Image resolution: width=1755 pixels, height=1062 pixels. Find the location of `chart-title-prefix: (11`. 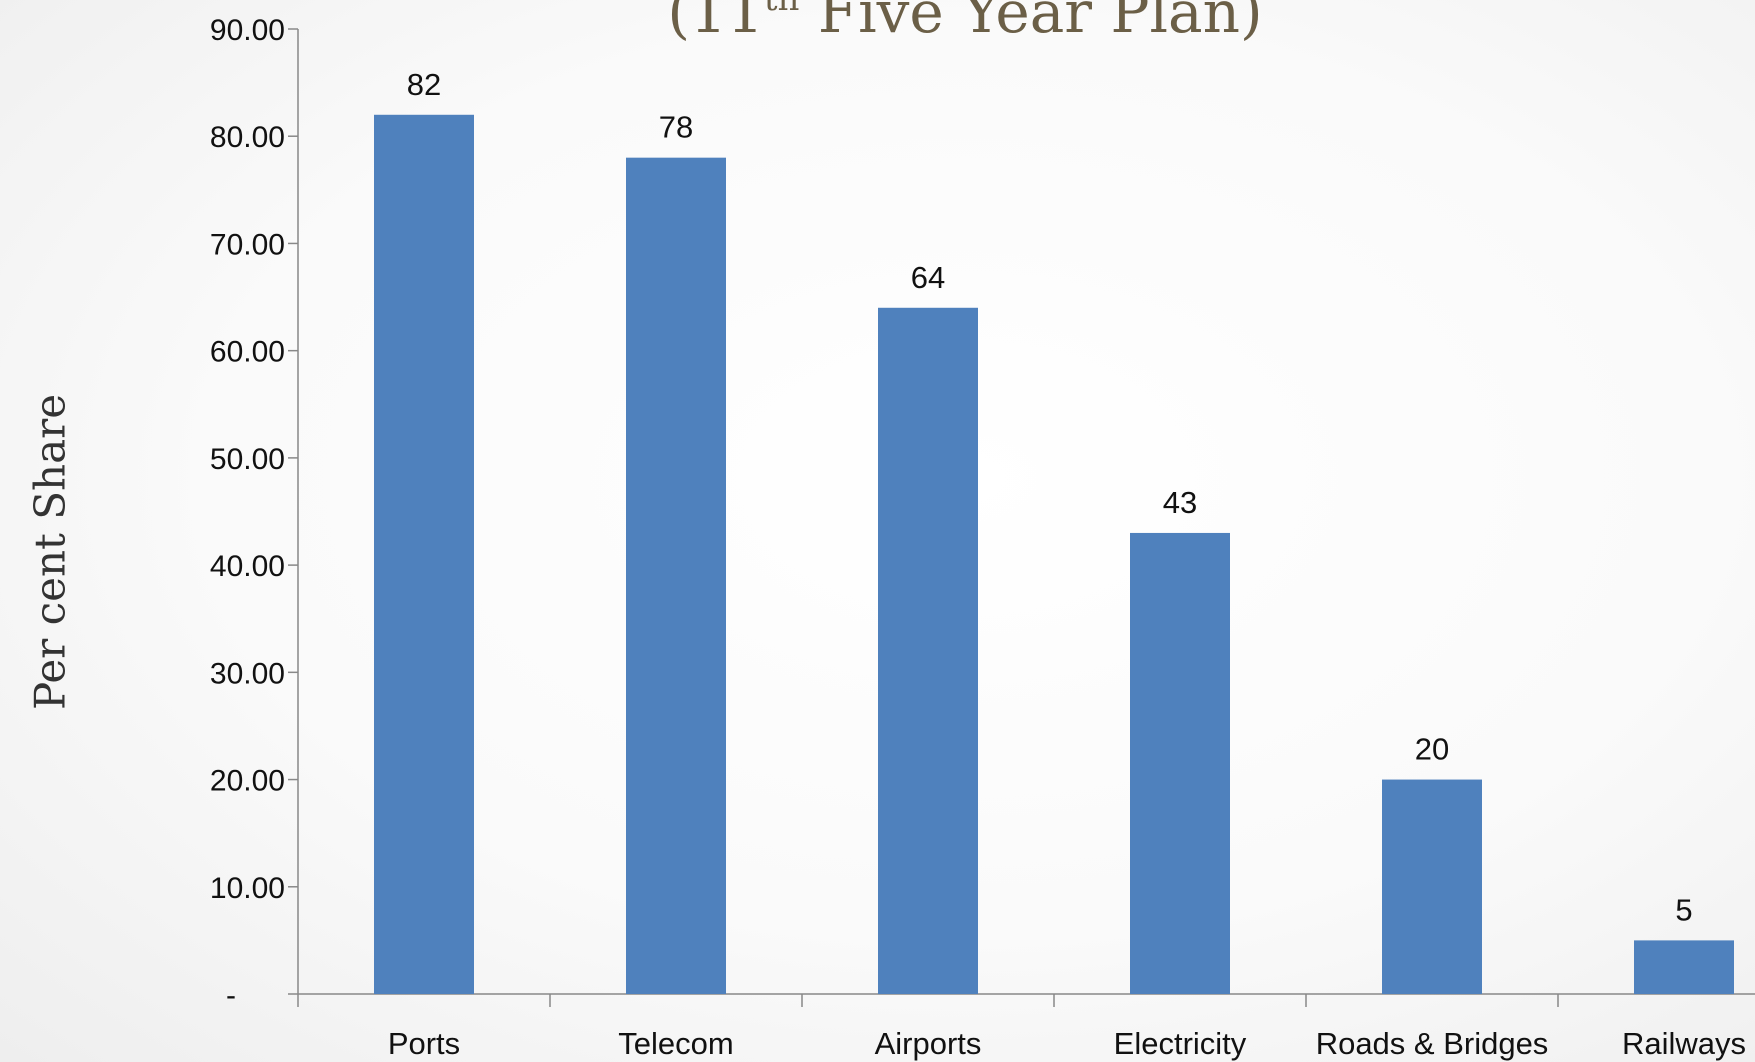

chart-title-prefix: (11 is located at coordinates (715, 23).